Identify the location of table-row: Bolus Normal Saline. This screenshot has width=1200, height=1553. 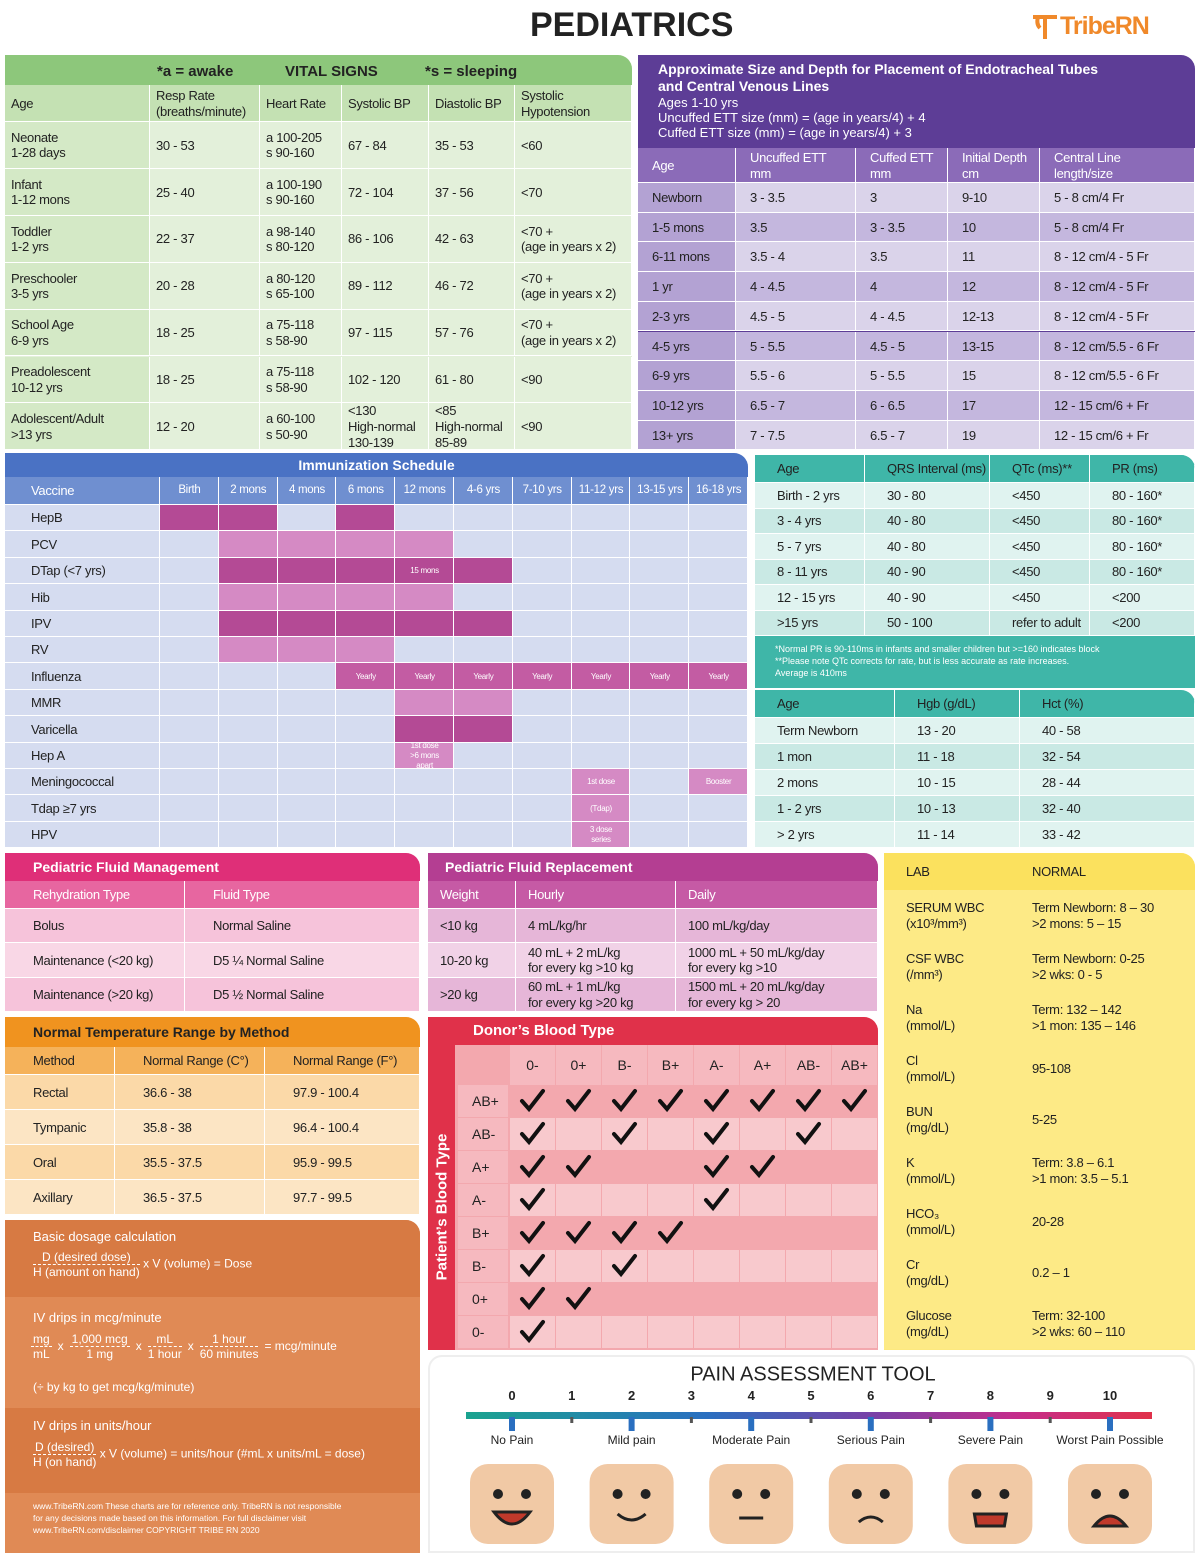
(212, 926).